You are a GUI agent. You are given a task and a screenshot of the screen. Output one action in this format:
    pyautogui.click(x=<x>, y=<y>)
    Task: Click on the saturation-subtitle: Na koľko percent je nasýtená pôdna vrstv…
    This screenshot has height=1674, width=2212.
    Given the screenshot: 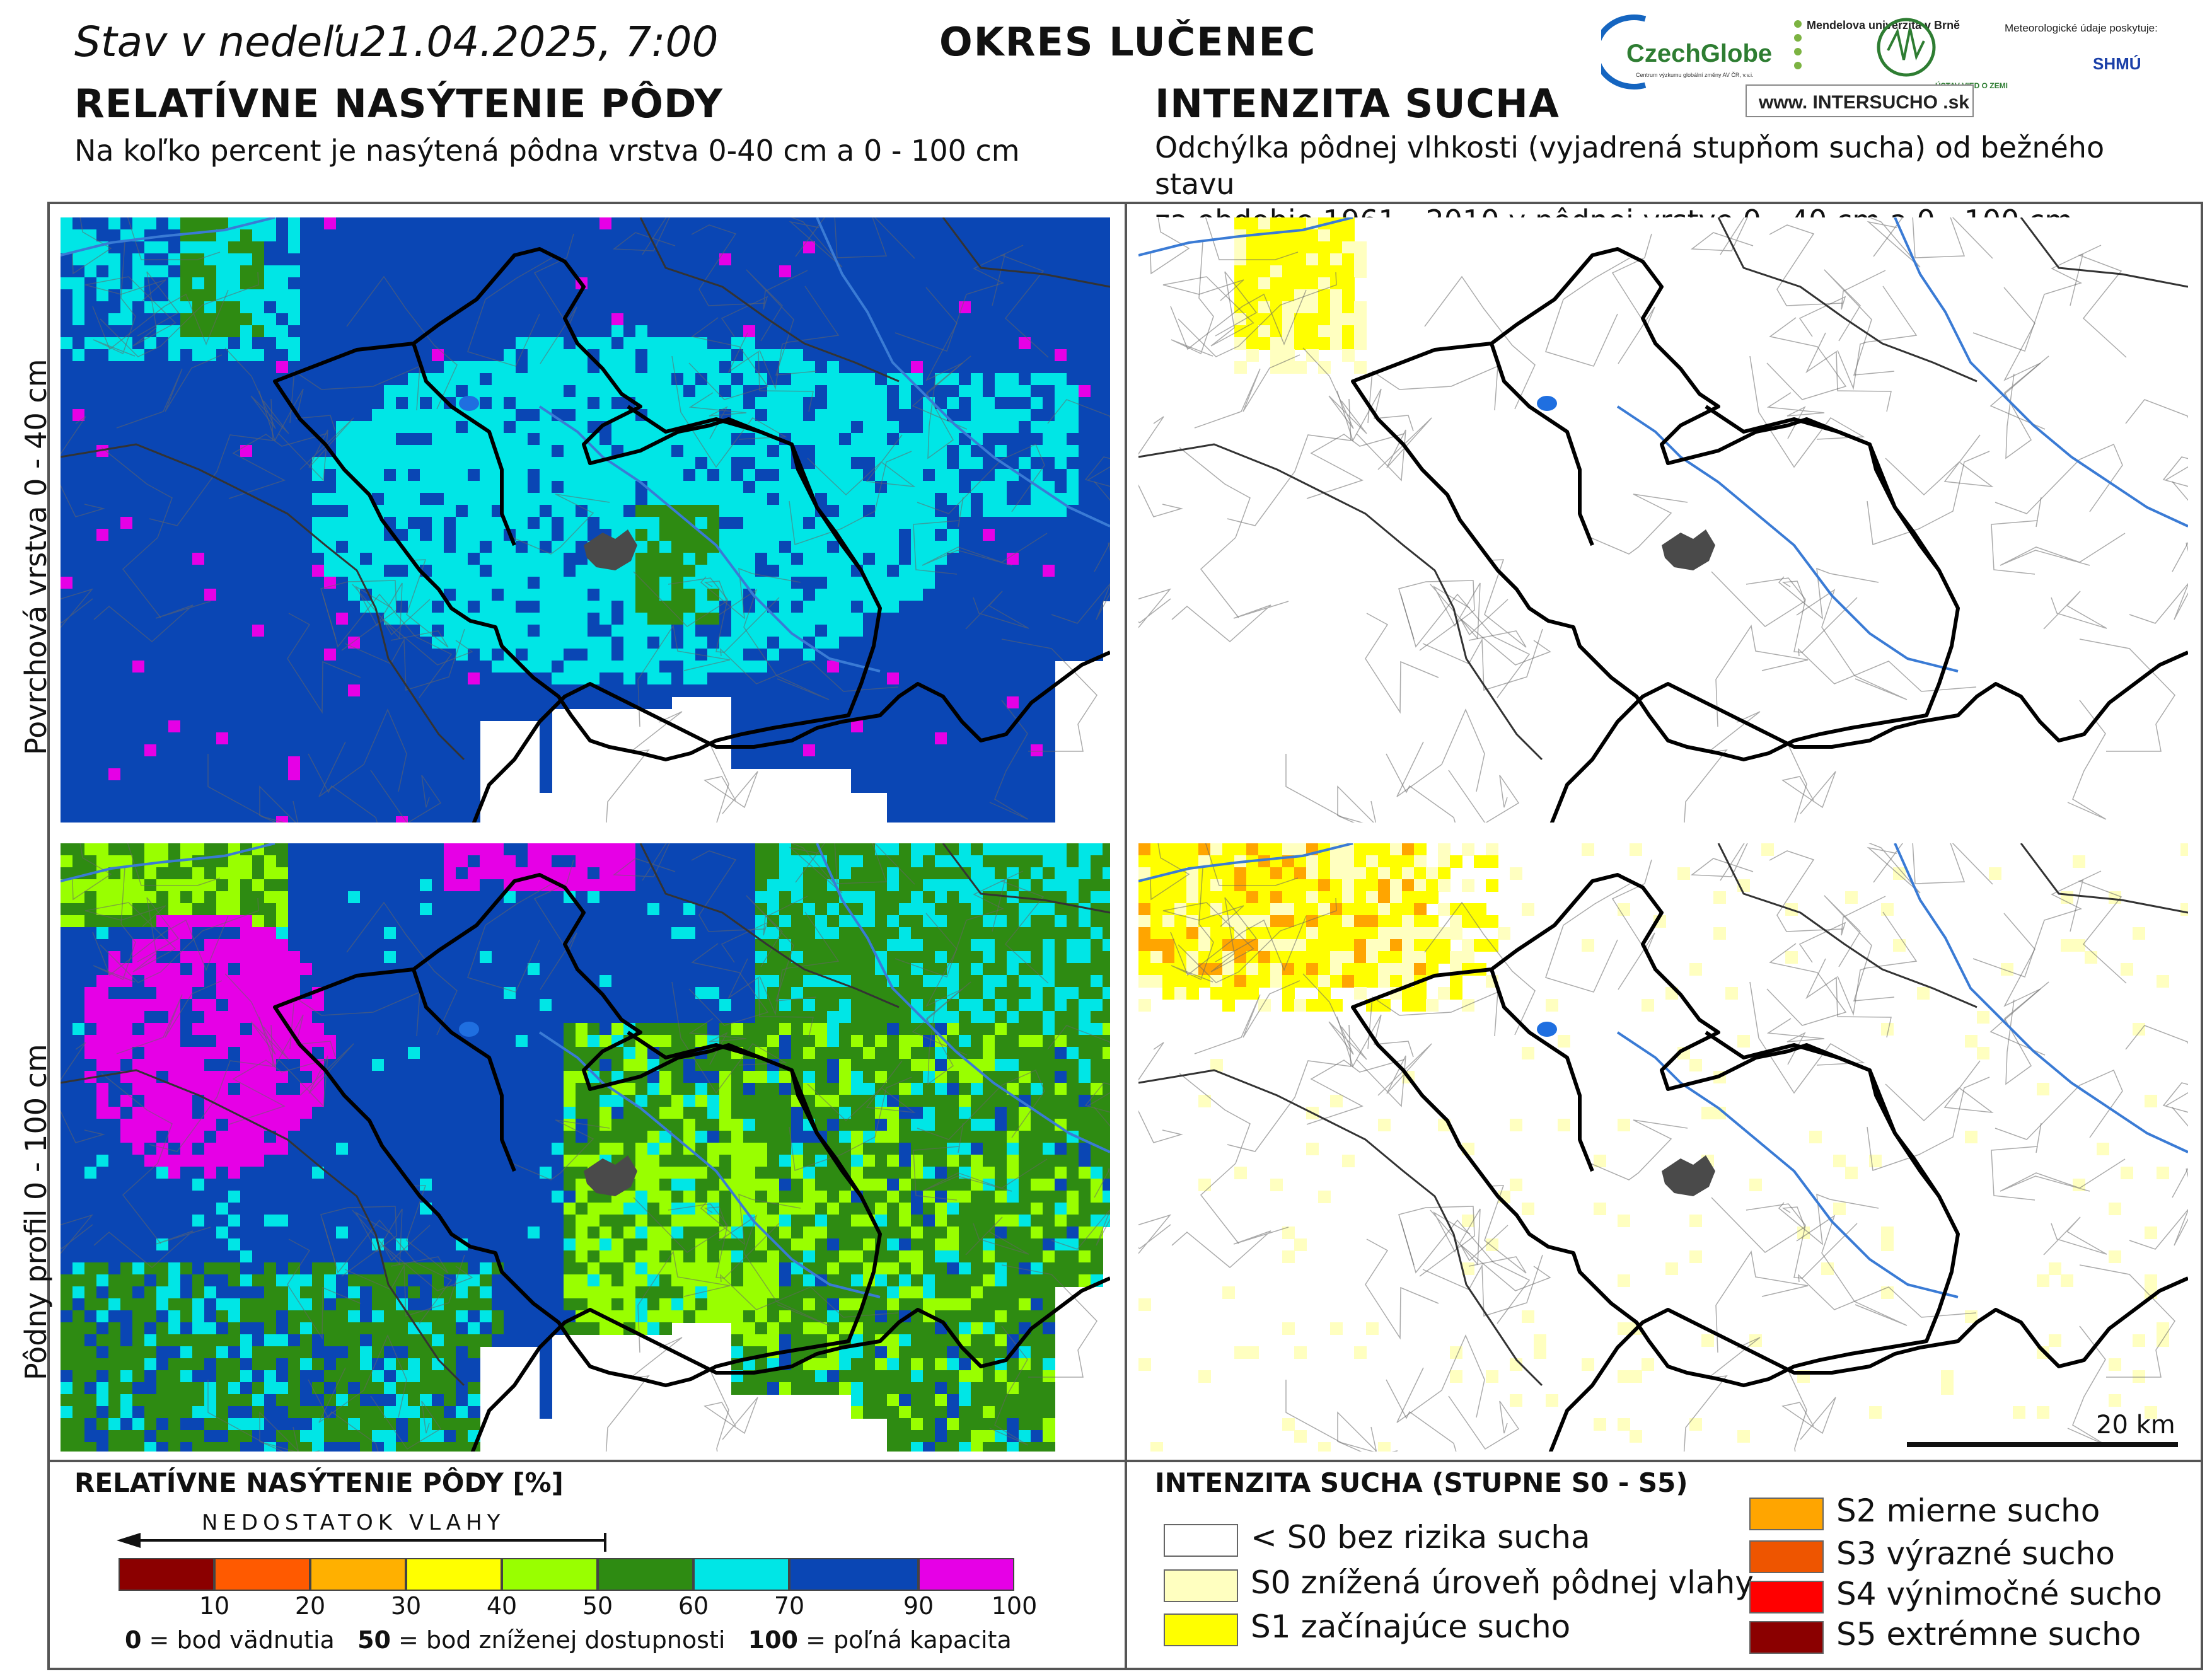 What is the action you would take?
    pyautogui.click(x=547, y=151)
    